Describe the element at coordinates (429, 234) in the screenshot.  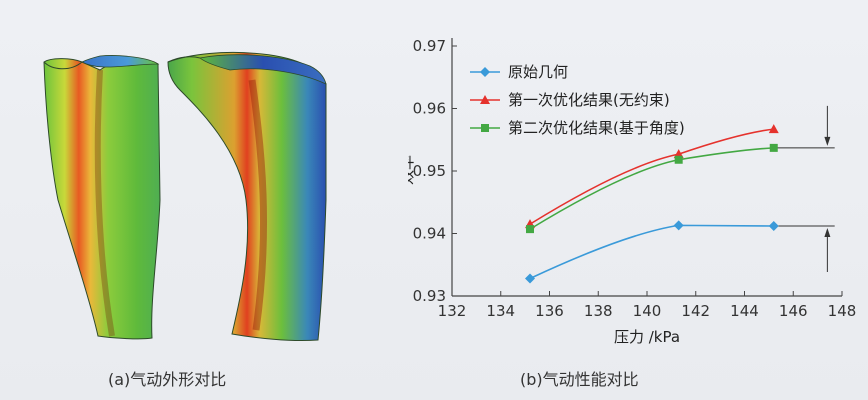
I see `y-tick-label: 0.94` at that location.